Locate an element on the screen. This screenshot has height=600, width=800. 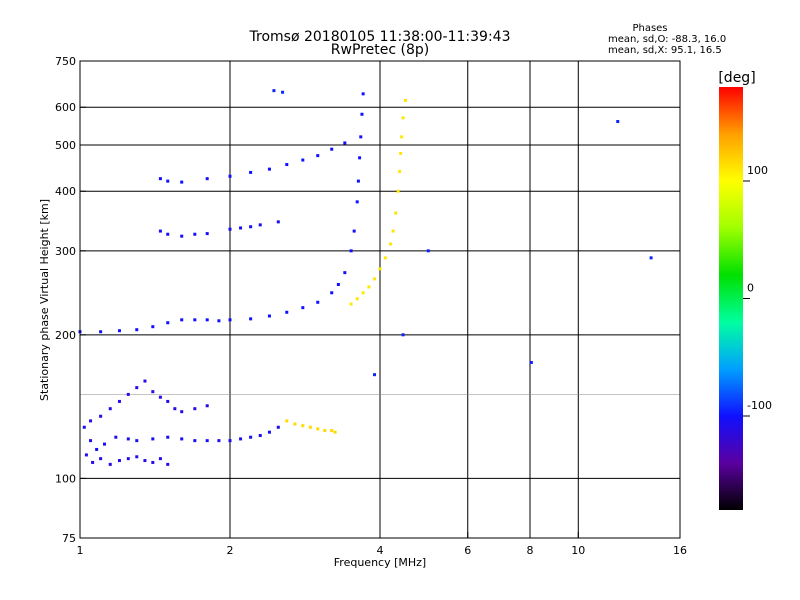
y-tick-label: 200 is located at coordinates (65, 335).